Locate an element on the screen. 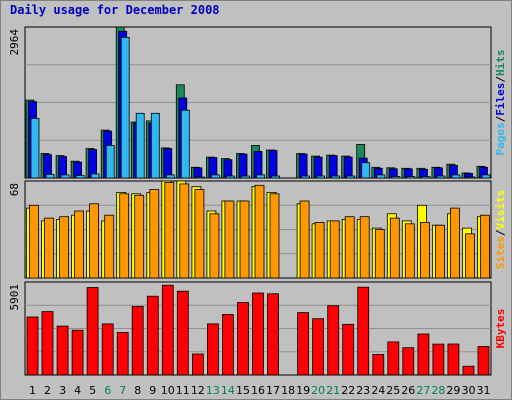  x-tick-label: 2 is located at coordinates (47, 390).